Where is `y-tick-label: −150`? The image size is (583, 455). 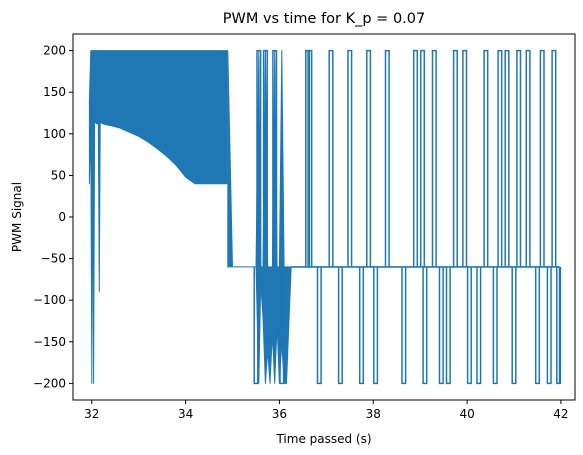
y-tick-label: −150 is located at coordinates (49, 342).